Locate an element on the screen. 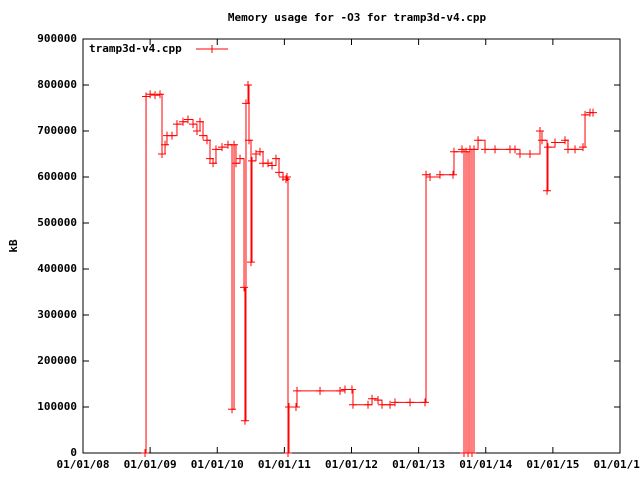 The image size is (640, 480). legend-marker is located at coordinates (212, 49).